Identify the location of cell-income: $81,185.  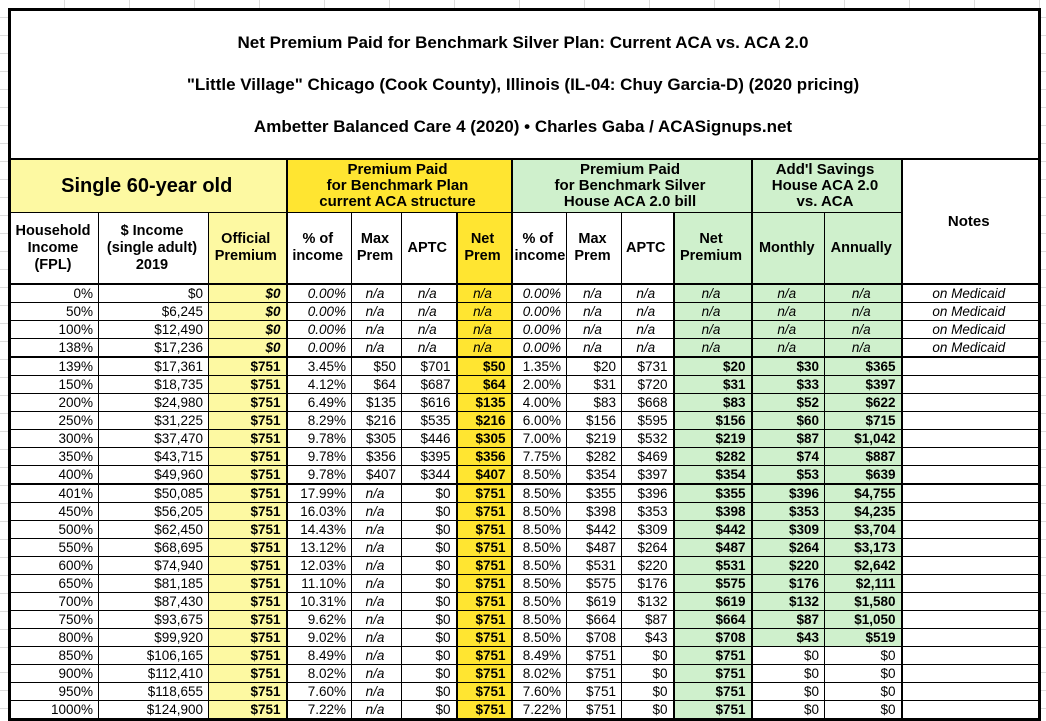
(153, 583).